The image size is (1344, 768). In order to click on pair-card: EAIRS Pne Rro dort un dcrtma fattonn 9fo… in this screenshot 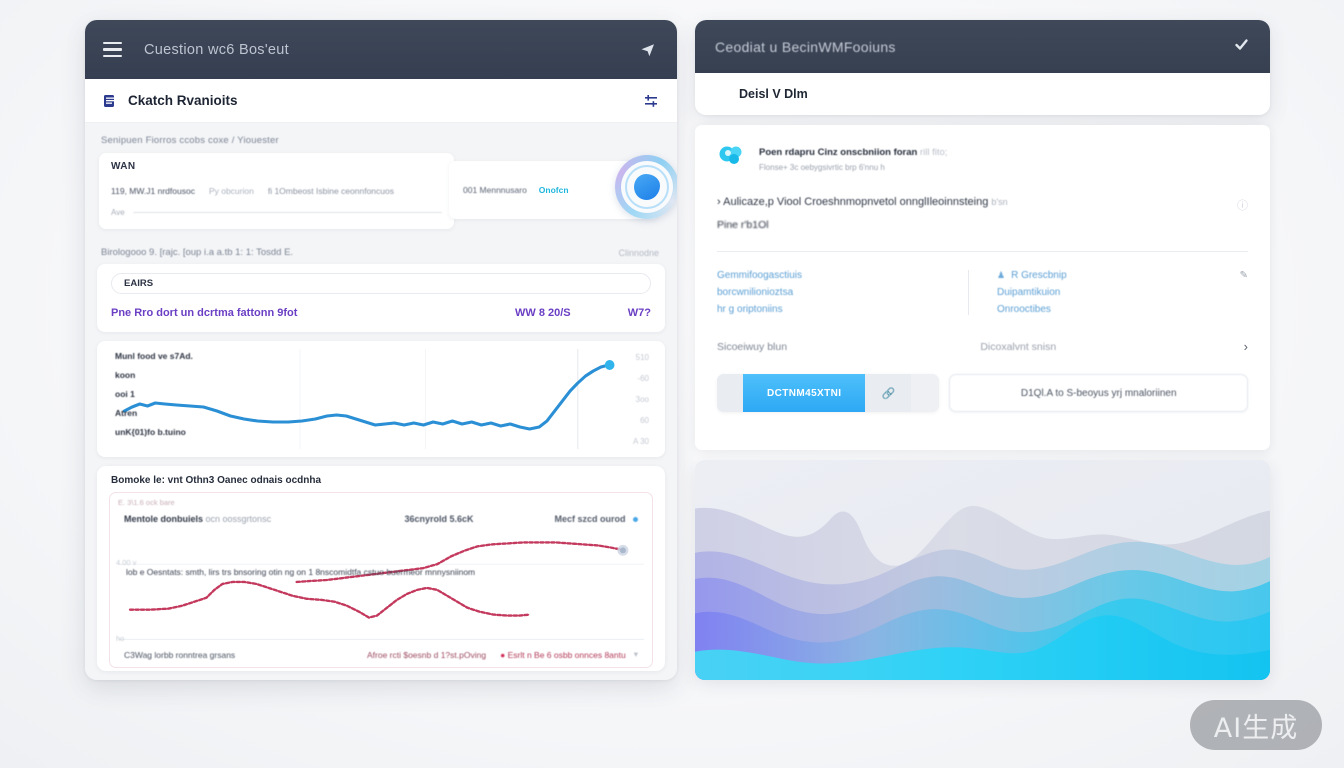, I will do `click(381, 298)`.